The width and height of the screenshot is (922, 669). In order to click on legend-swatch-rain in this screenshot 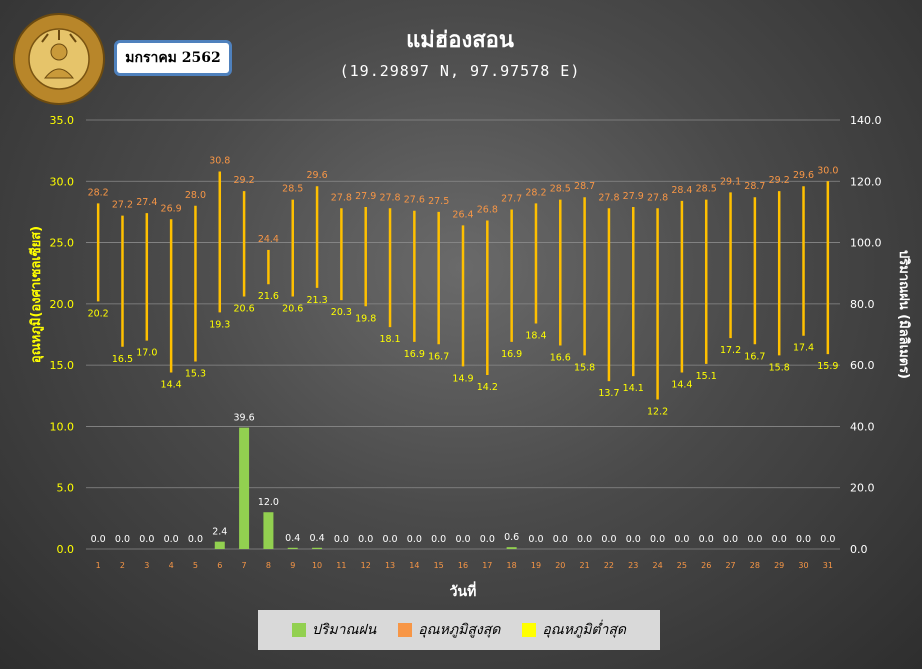, I will do `click(298, 630)`.